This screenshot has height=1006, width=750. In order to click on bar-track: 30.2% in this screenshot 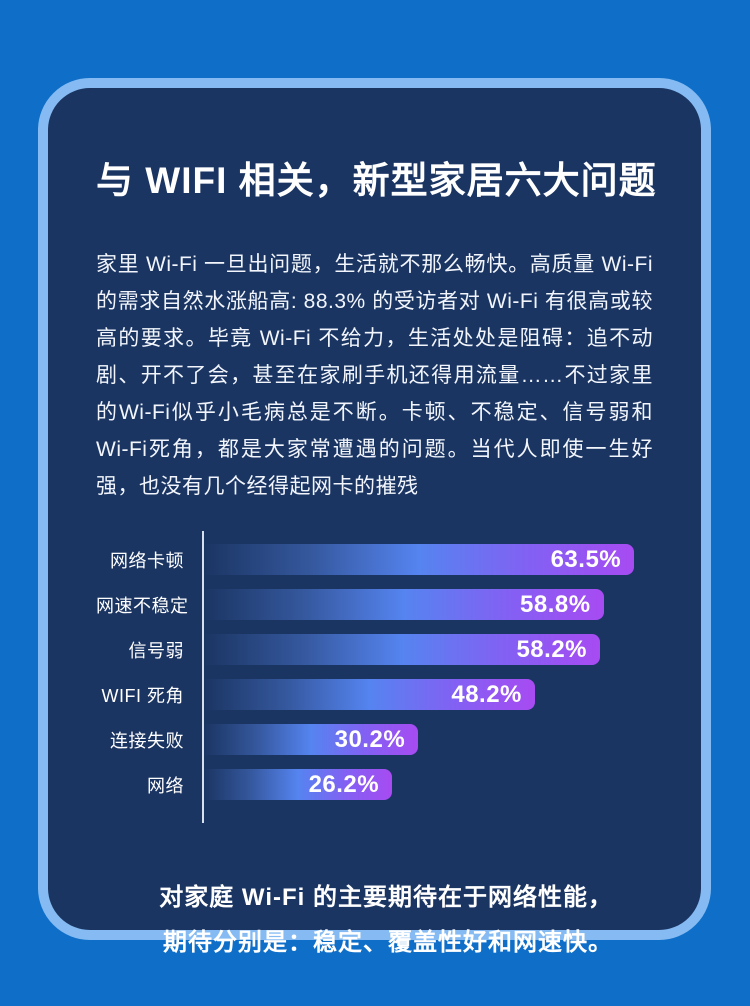, I will do `click(428, 739)`.